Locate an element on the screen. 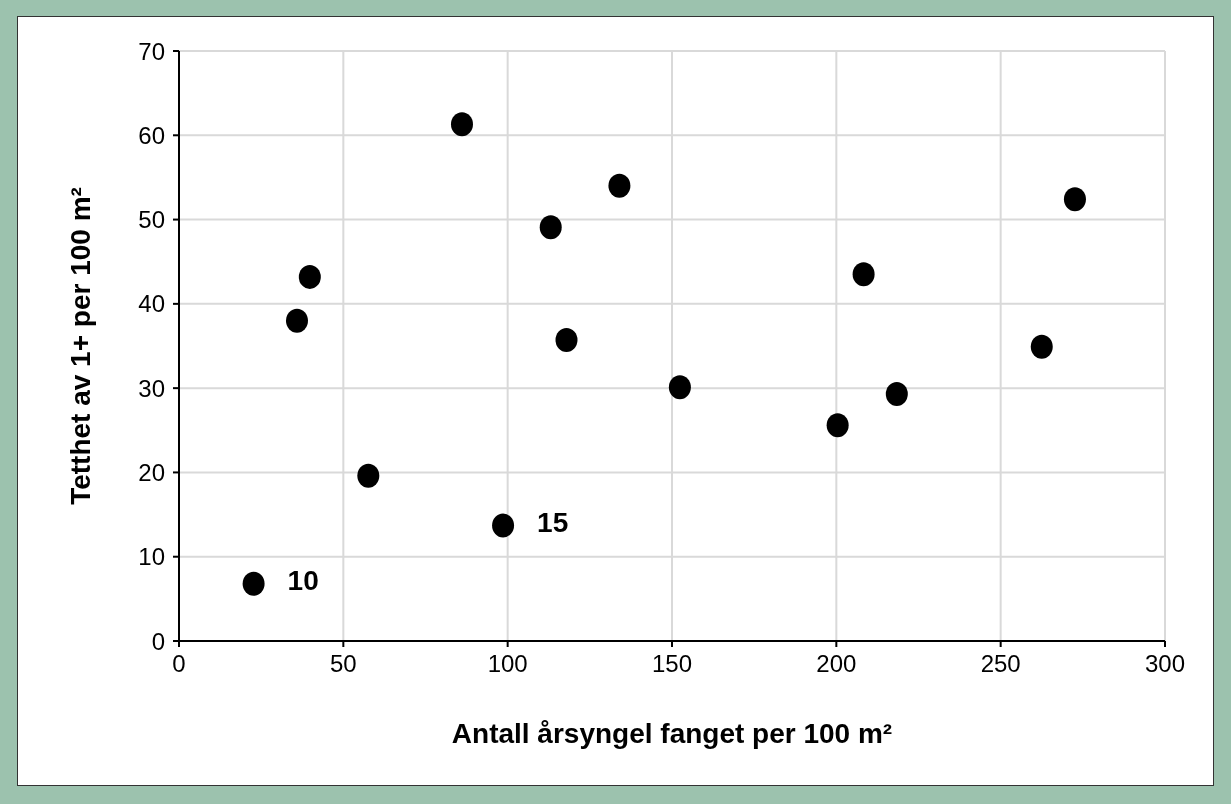 Image resolution: width=1231 pixels, height=804 pixels. x-tick-label: 150 is located at coordinates (672, 664).